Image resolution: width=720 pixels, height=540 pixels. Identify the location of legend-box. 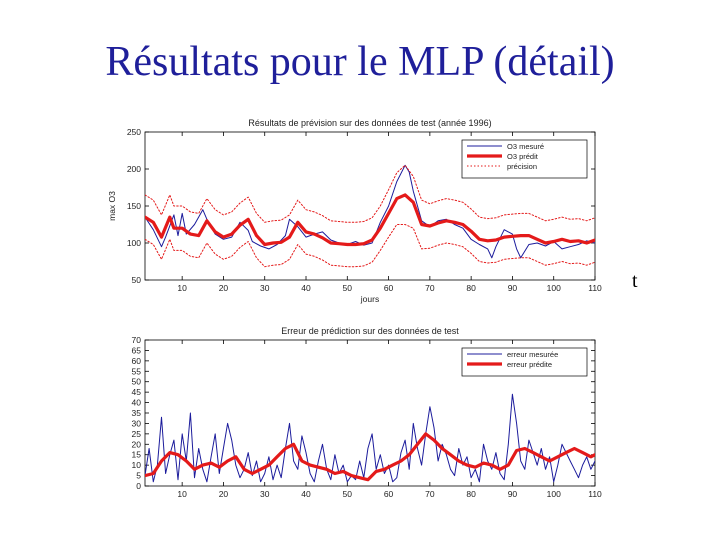
(524, 362).